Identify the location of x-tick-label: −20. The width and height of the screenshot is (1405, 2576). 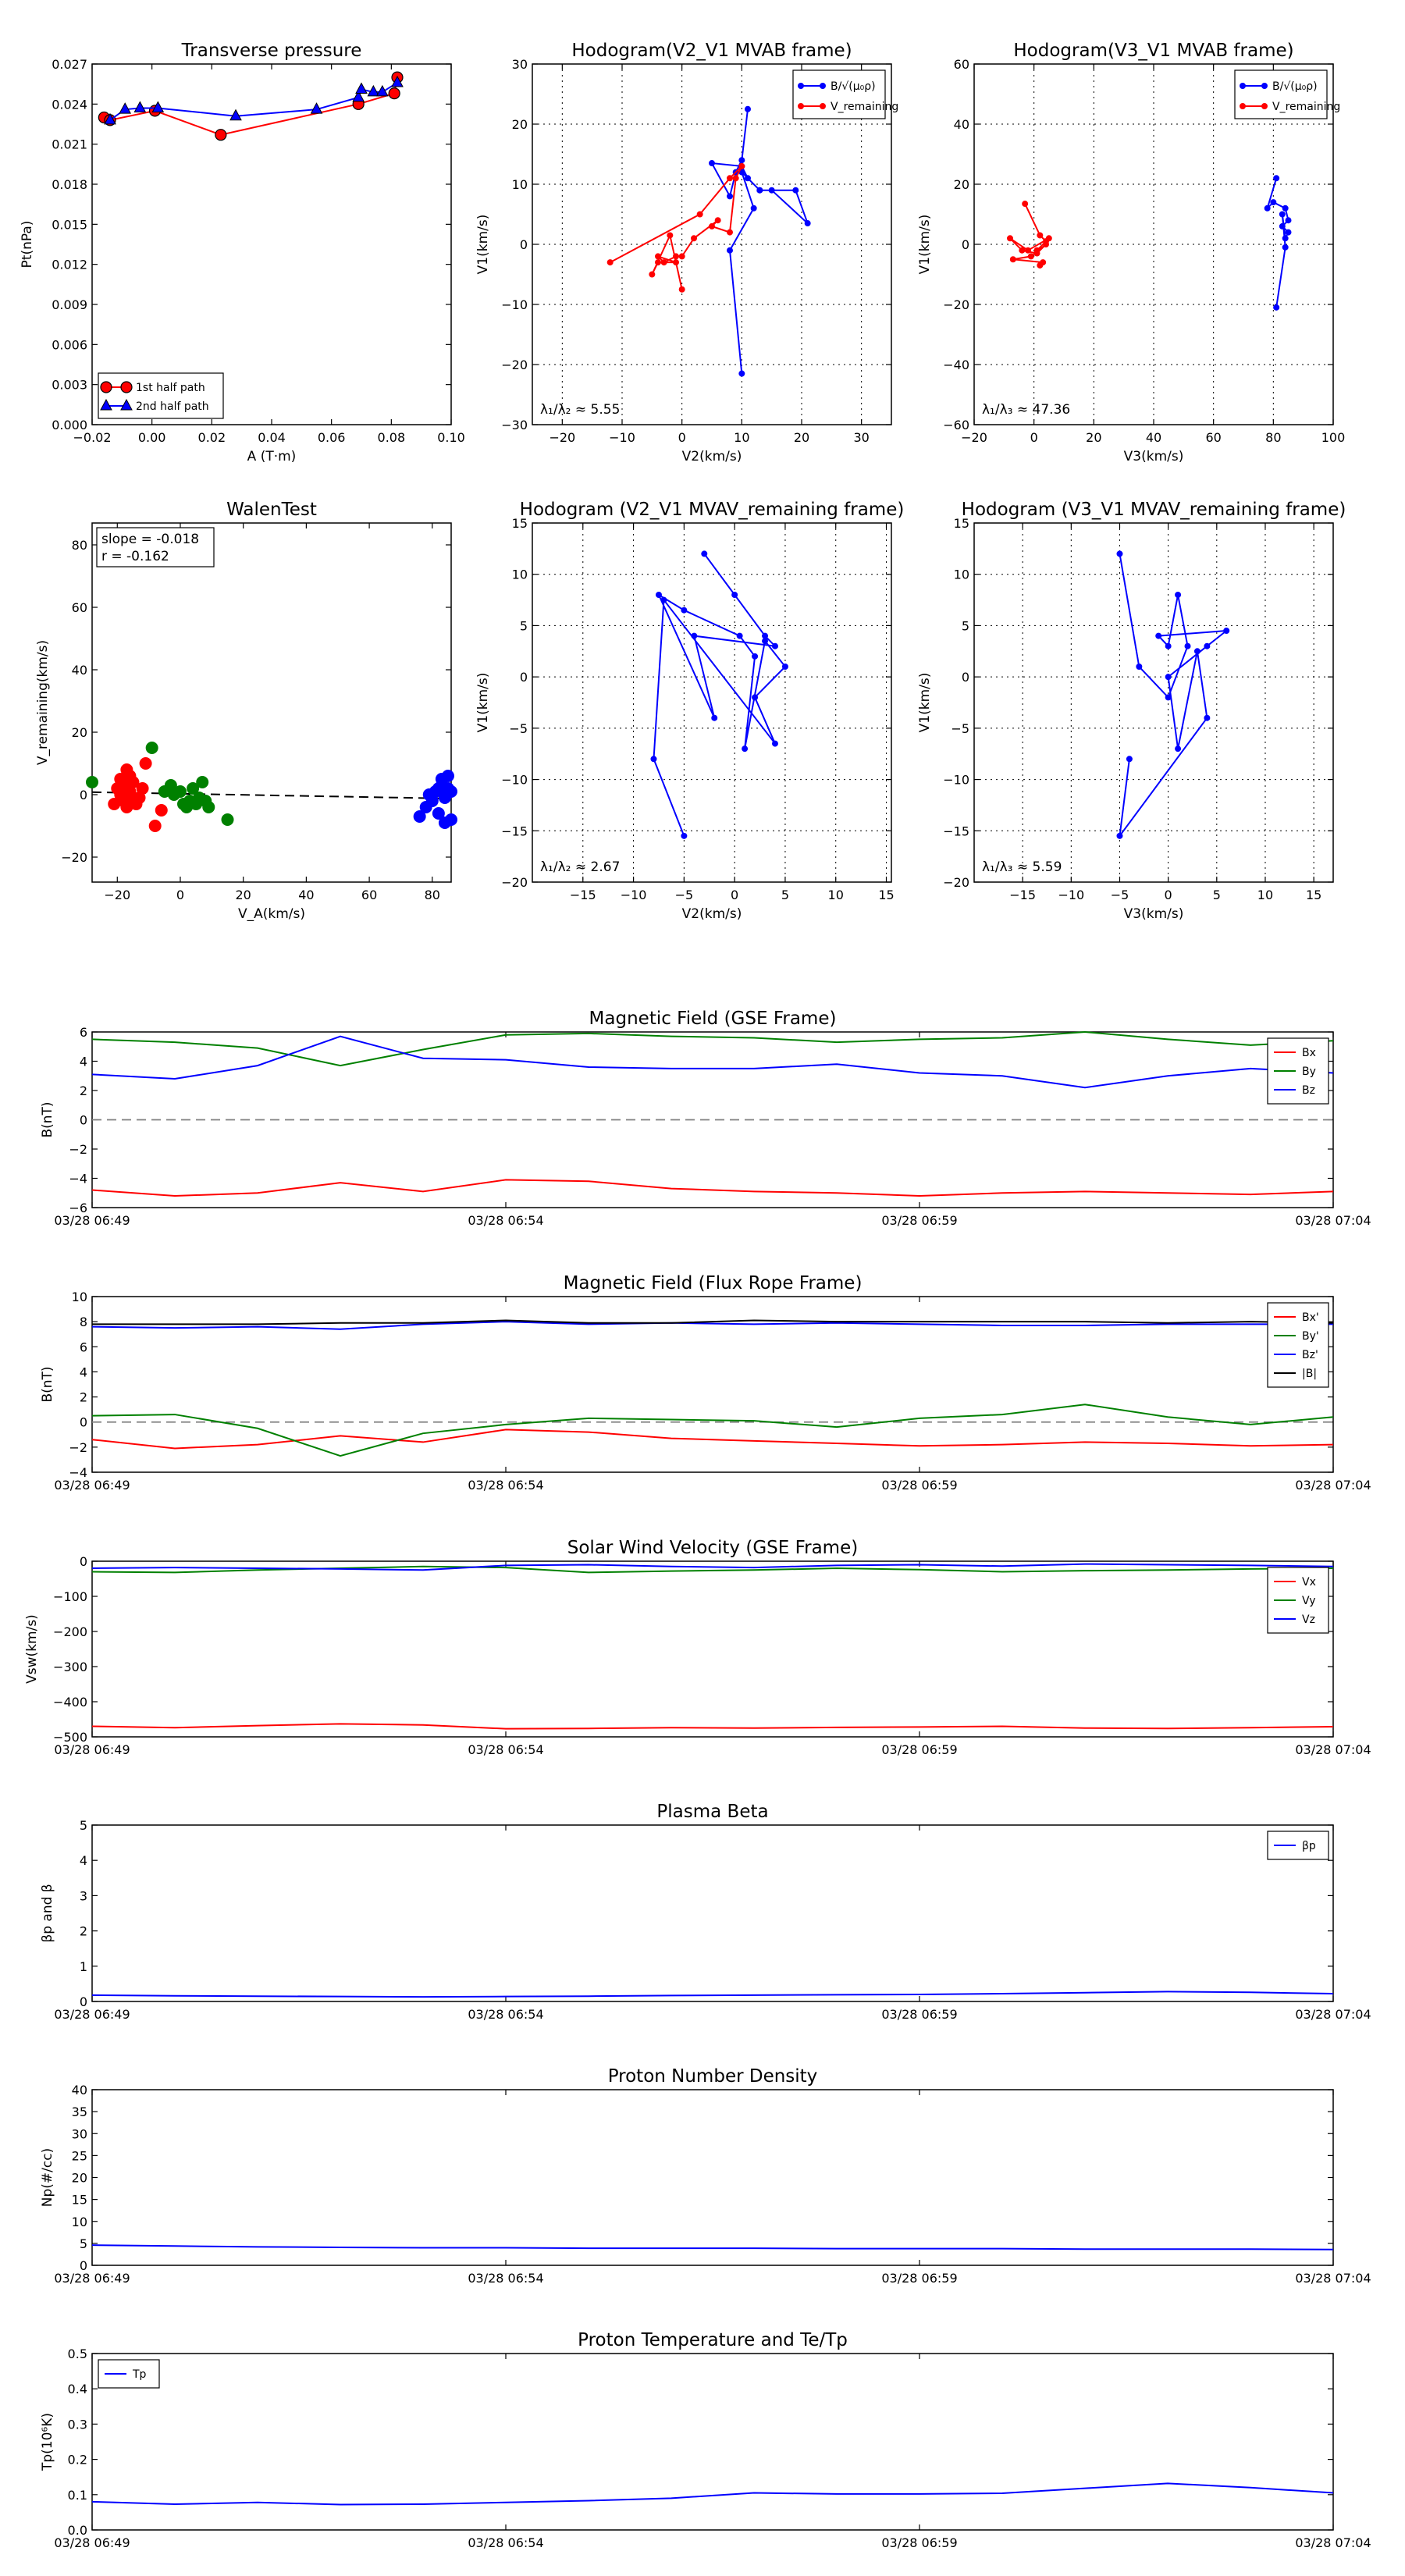
(974, 437).